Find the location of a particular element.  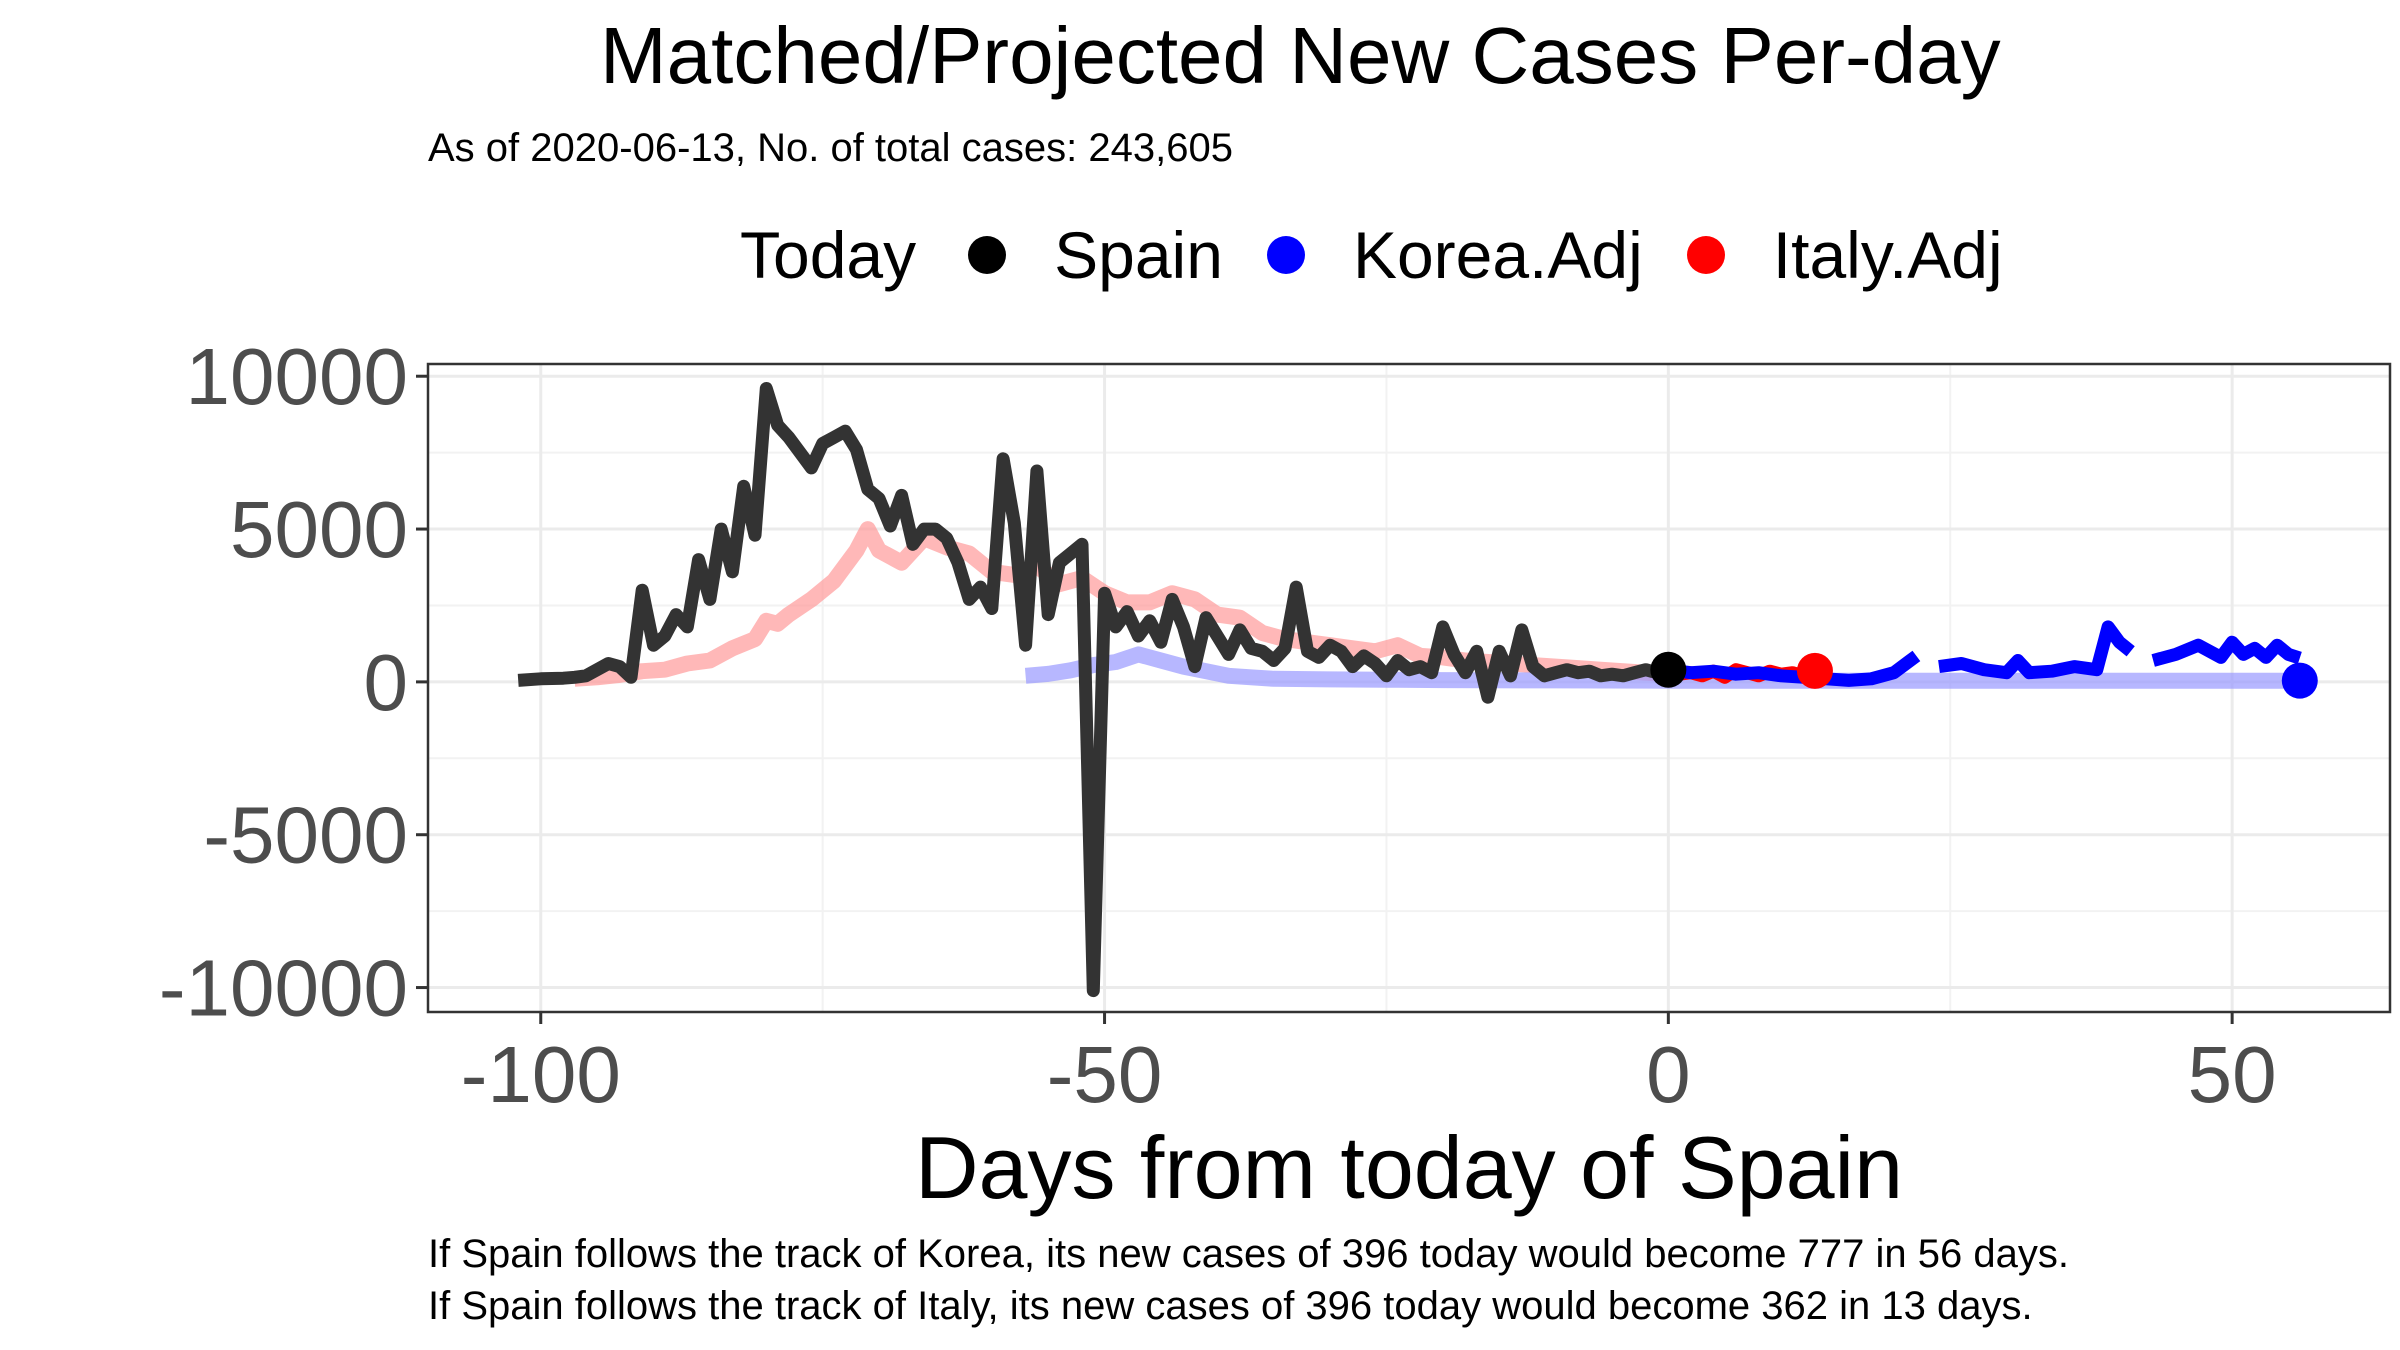

legend: Today Spain Korea.Adj Italy.Adj is located at coordinates (1393, 255).